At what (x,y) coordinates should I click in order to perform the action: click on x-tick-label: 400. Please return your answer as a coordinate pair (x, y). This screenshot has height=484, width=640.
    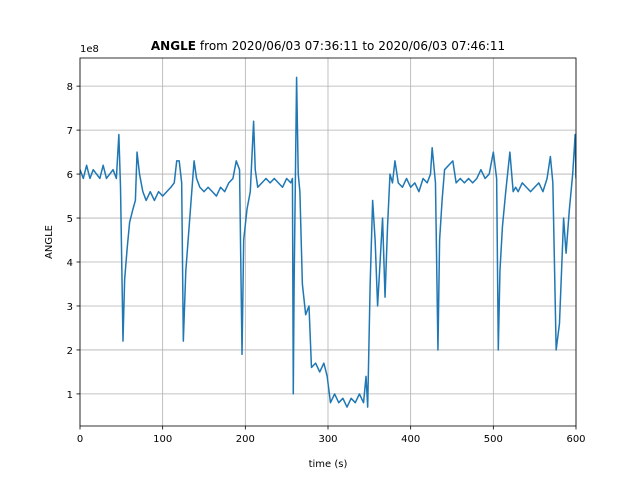
    Looking at the image, I should click on (410, 439).